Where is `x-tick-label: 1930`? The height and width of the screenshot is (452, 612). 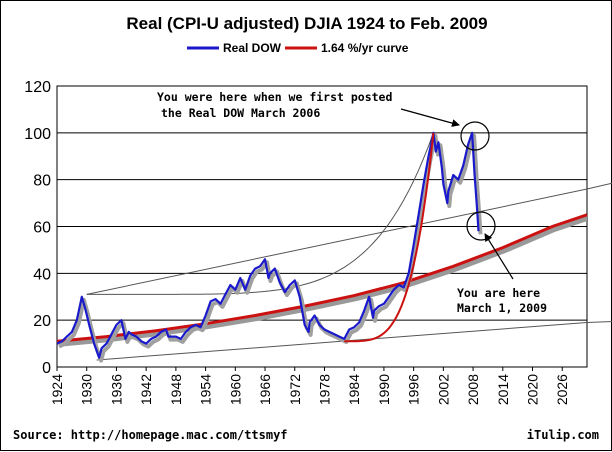
x-tick-label: 1930 is located at coordinates (87, 389).